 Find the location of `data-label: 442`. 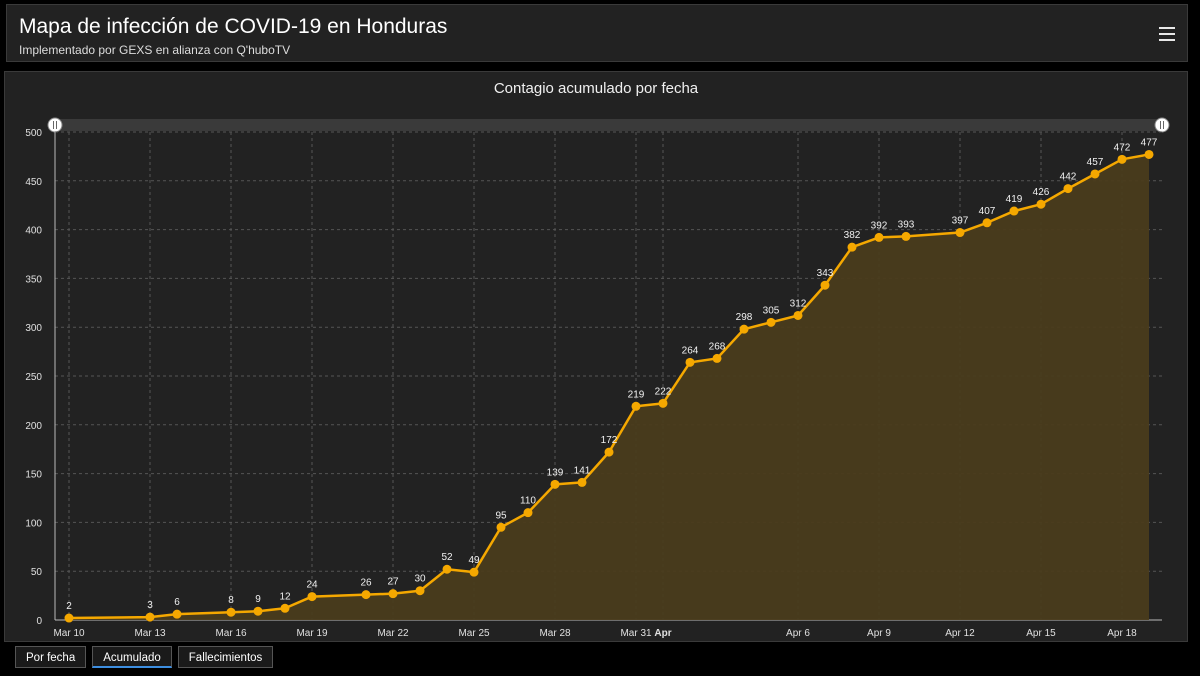

data-label: 442 is located at coordinates (1068, 177).